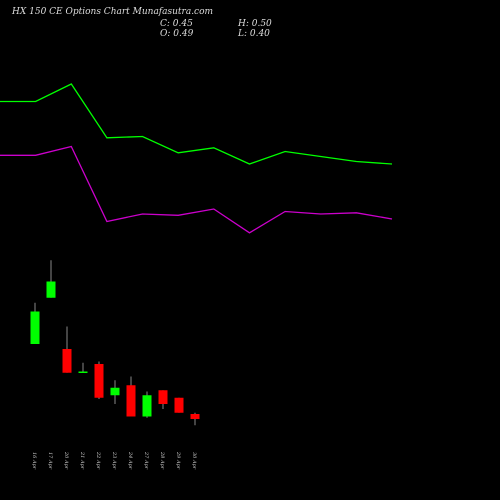 The image size is (500, 500). I want to click on x-tick-label: 30 Apr, so click(194, 461).